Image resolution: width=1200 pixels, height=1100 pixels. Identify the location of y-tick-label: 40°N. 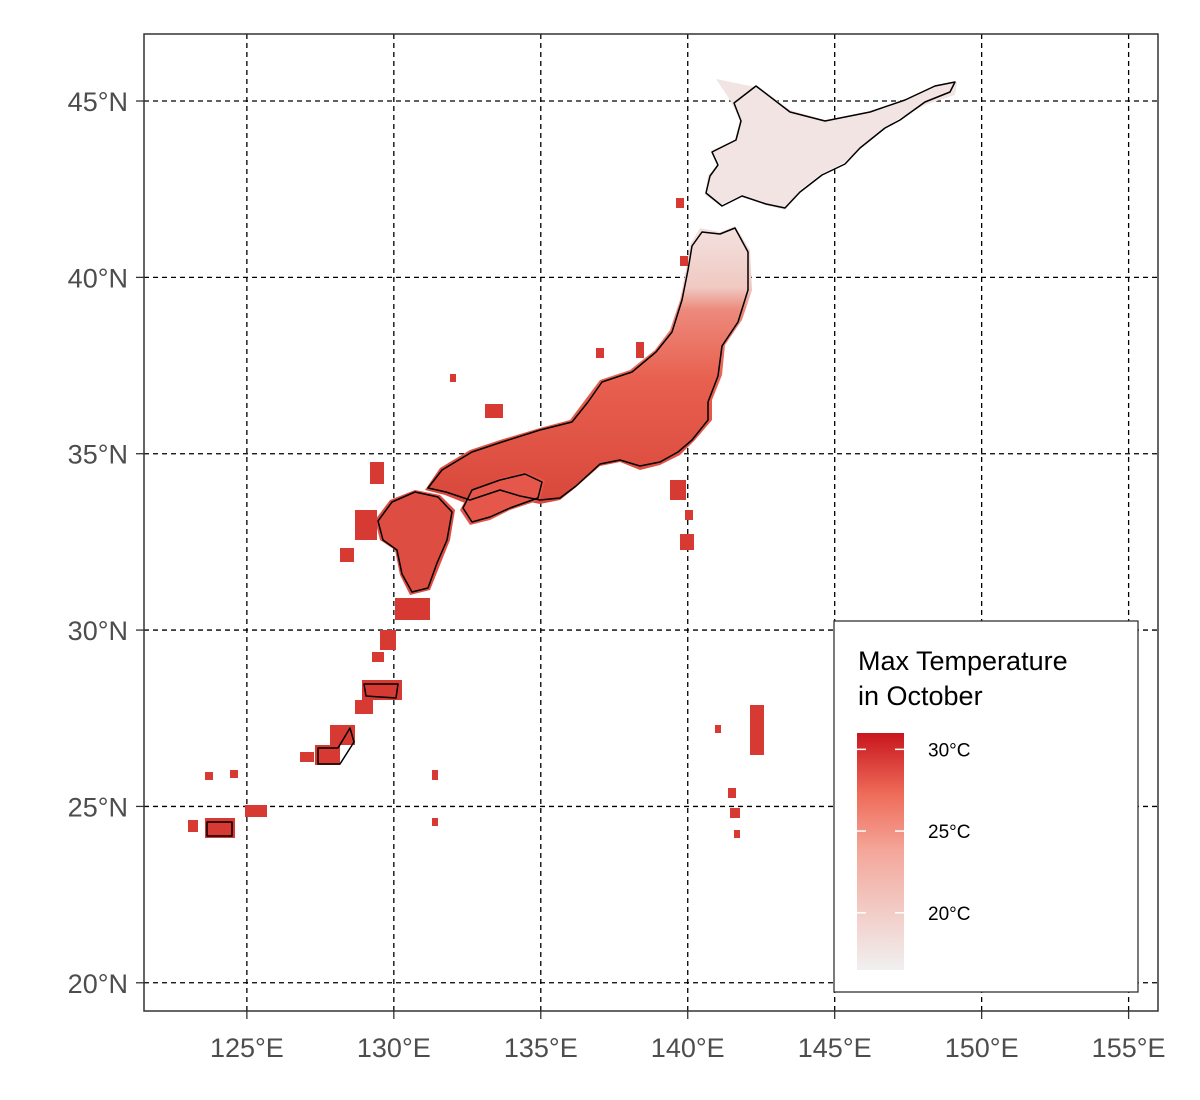
(98, 278).